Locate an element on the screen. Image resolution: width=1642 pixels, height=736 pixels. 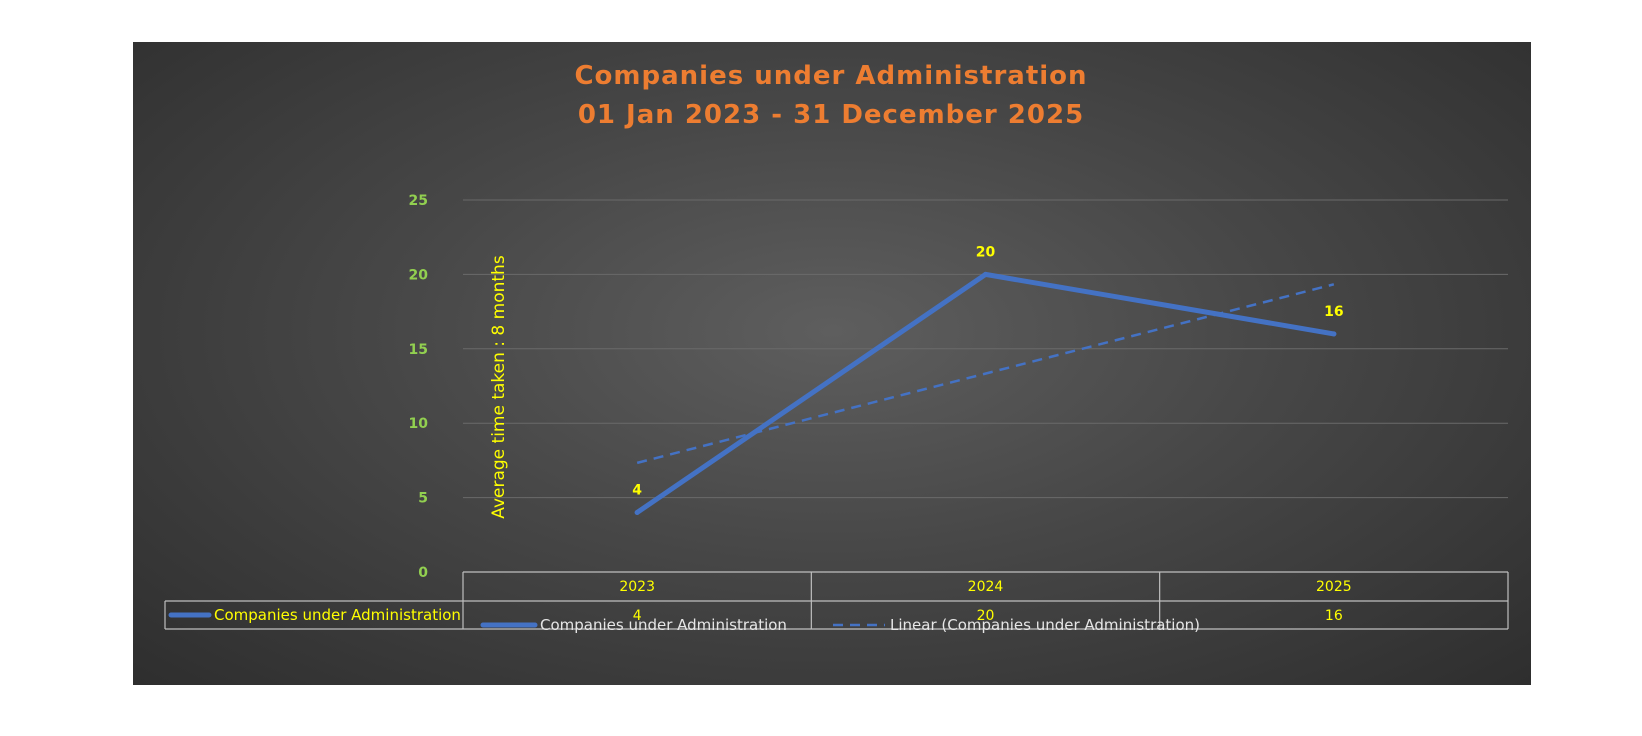
category-label: 2023 is located at coordinates (637, 587).